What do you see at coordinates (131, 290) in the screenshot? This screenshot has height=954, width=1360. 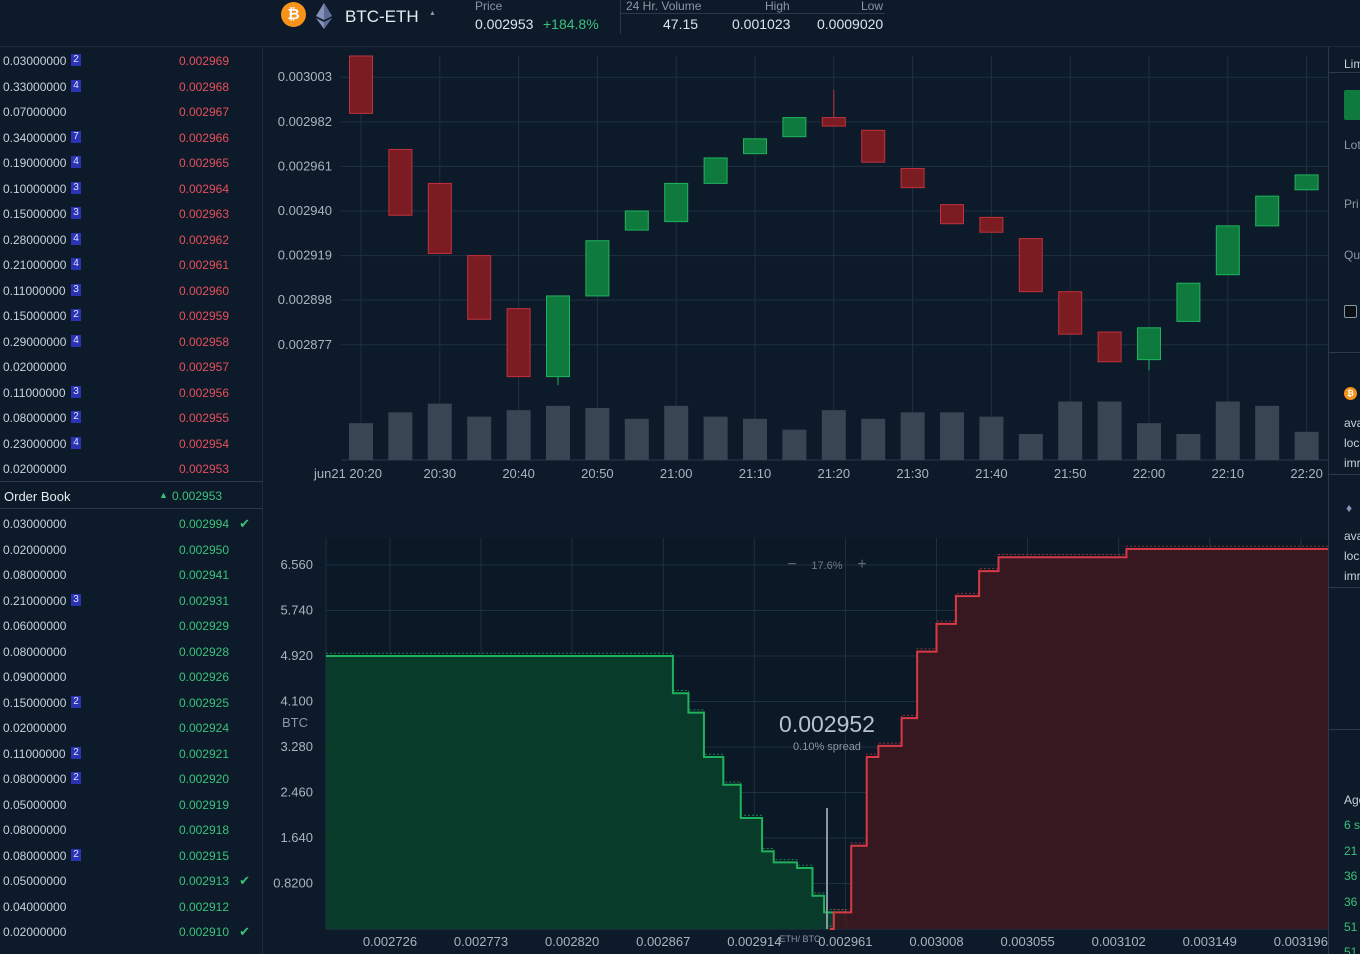 I see `ask-row: 0.11000000 3 0.002960` at bounding box center [131, 290].